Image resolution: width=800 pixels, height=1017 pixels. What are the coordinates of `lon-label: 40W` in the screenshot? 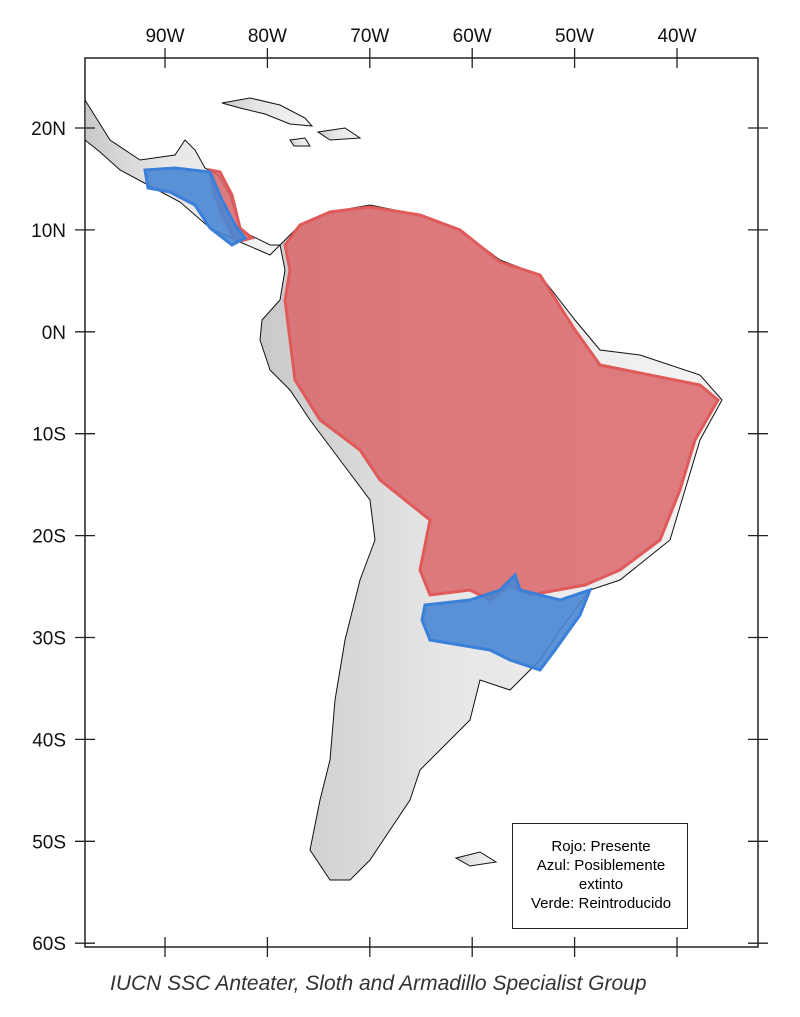 It's located at (676, 36).